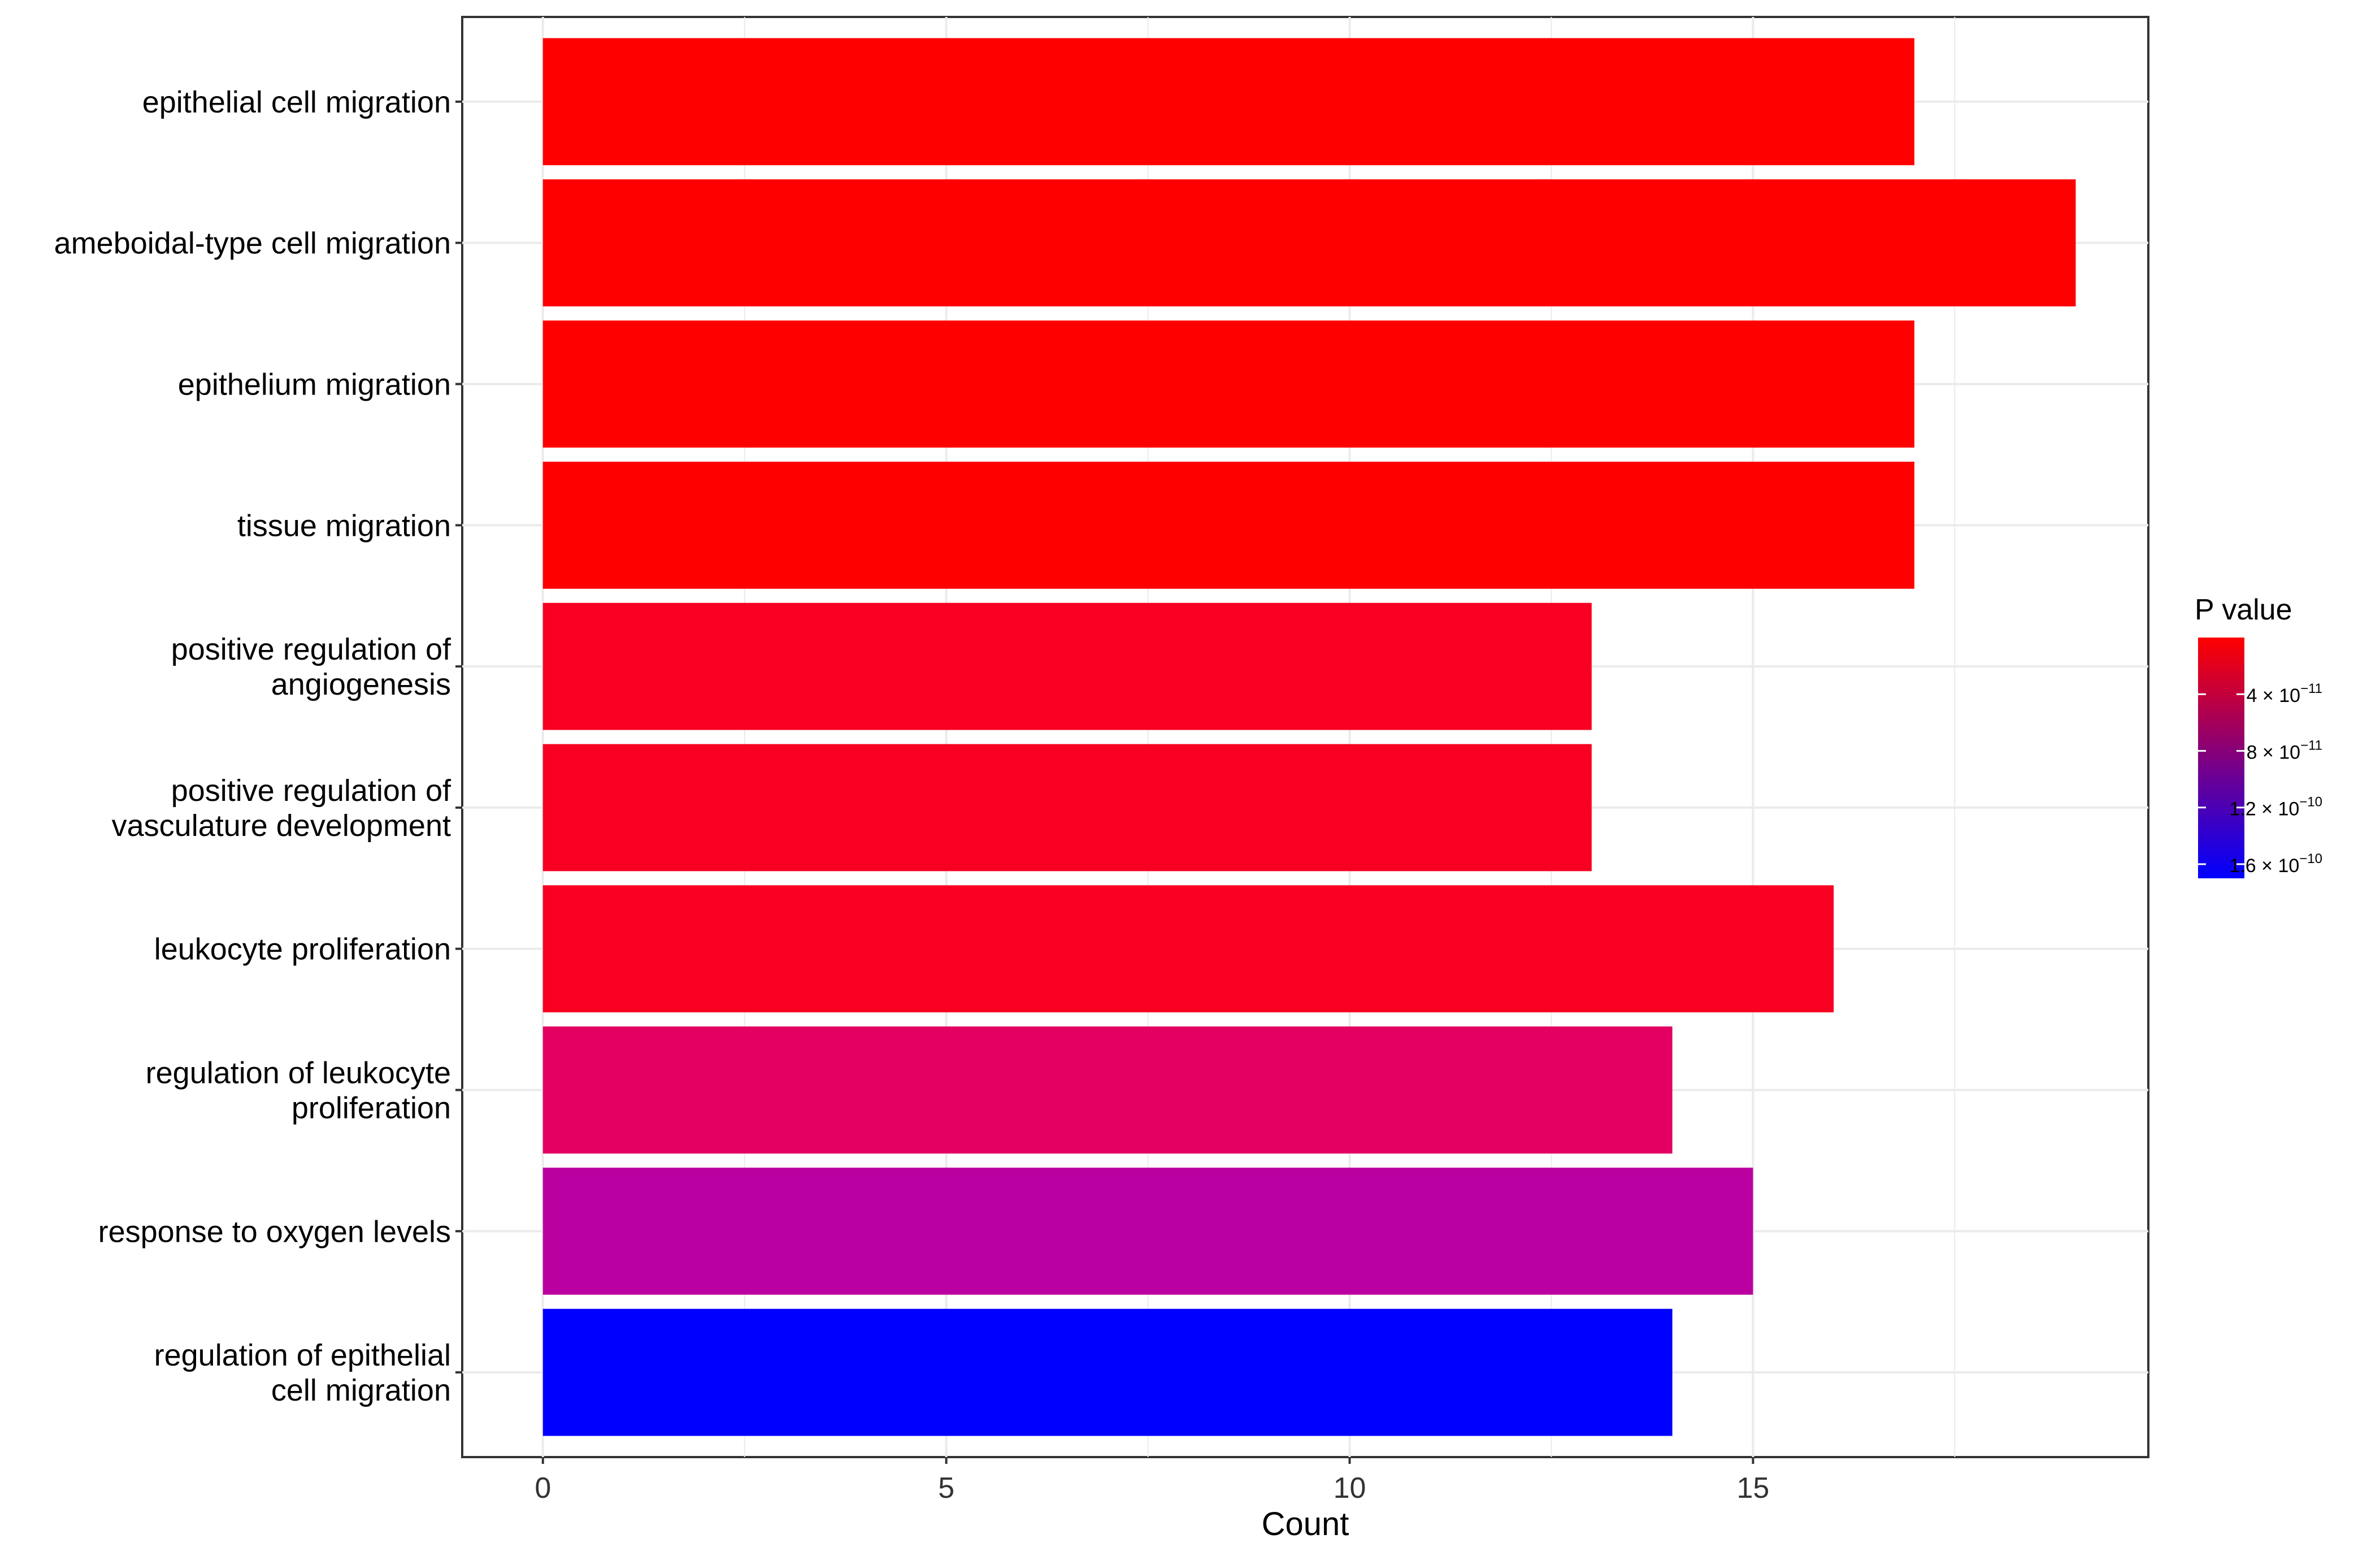 The height and width of the screenshot is (1543, 2380). Describe the element at coordinates (2275, 807) in the screenshot. I see `legend-tick-label: 1.2 × 10⁻¹⁰` at that location.